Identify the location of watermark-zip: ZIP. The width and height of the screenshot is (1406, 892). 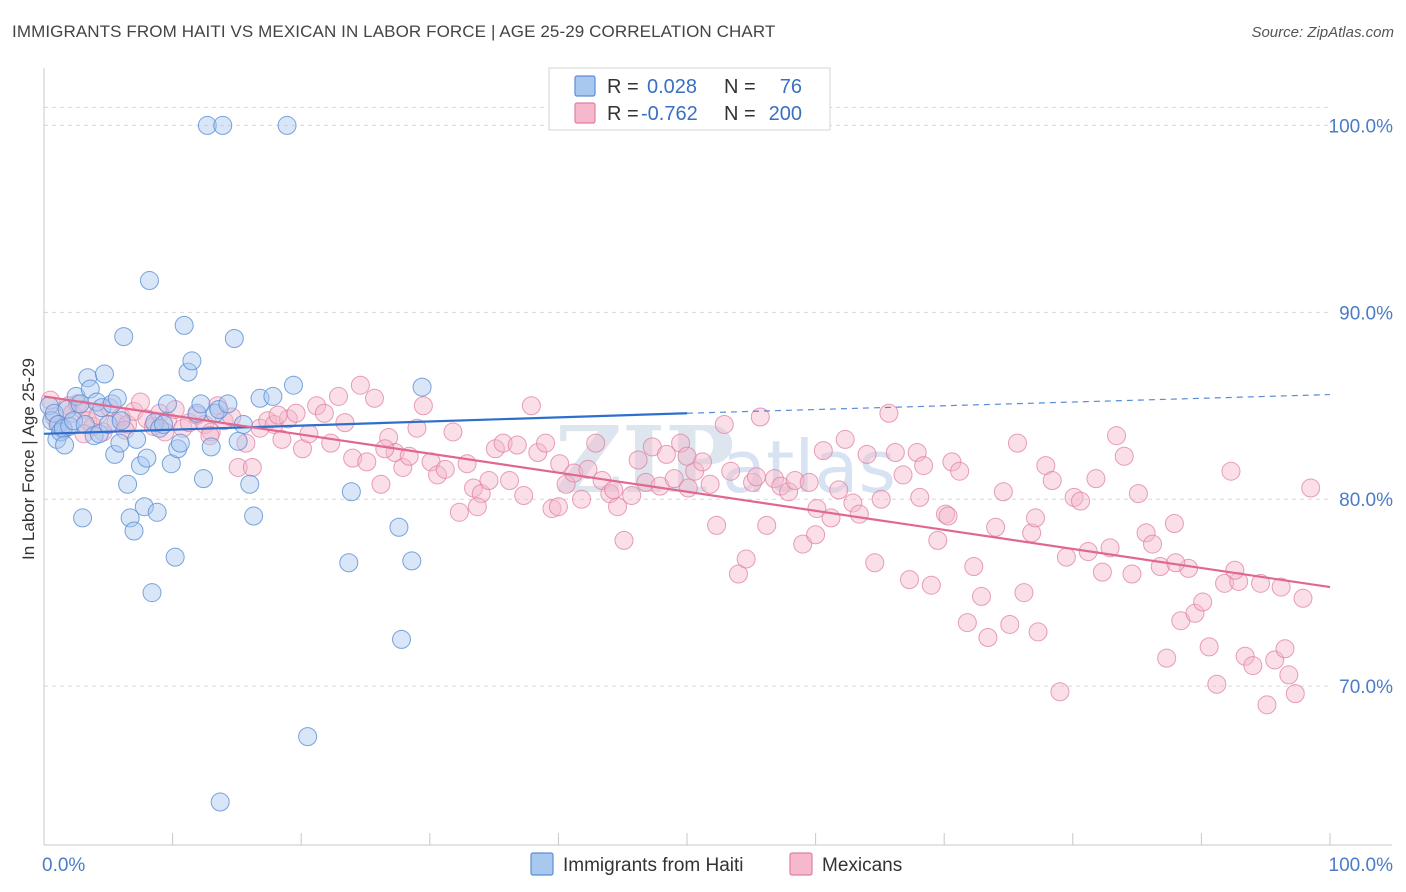
(644, 460).